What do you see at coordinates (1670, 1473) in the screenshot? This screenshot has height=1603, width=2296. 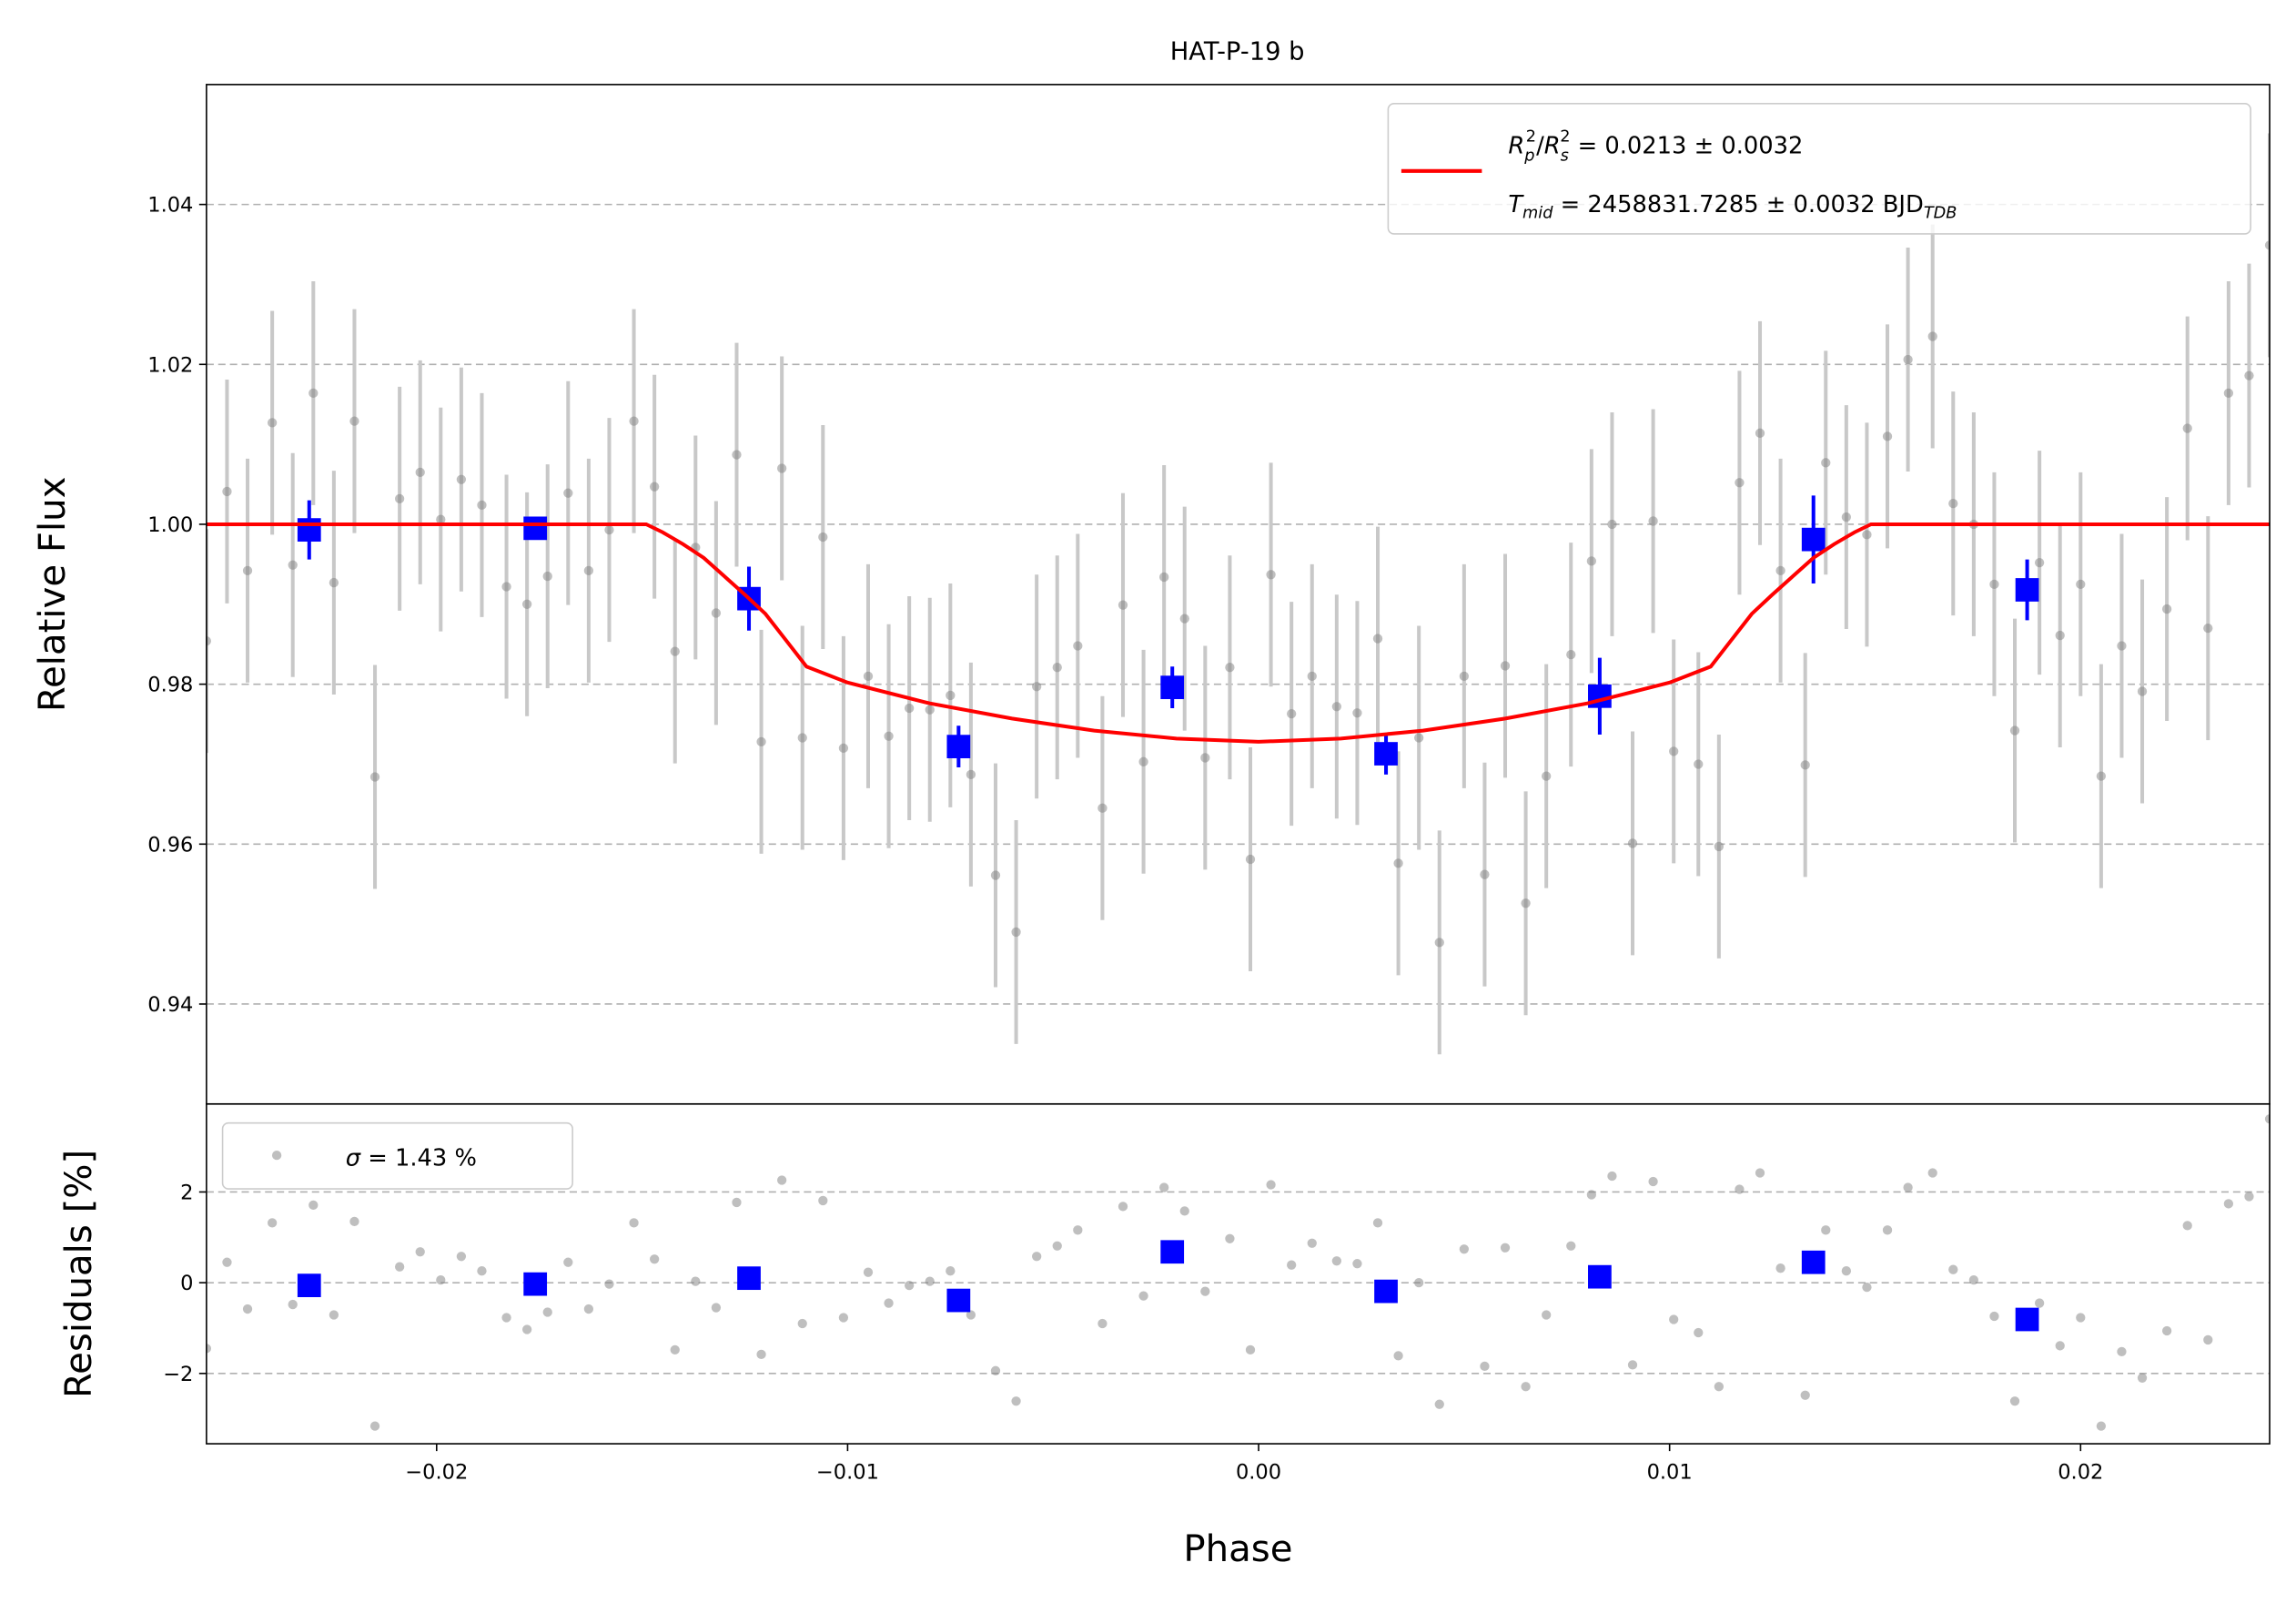 I see `x-tick-label: 0.01` at bounding box center [1670, 1473].